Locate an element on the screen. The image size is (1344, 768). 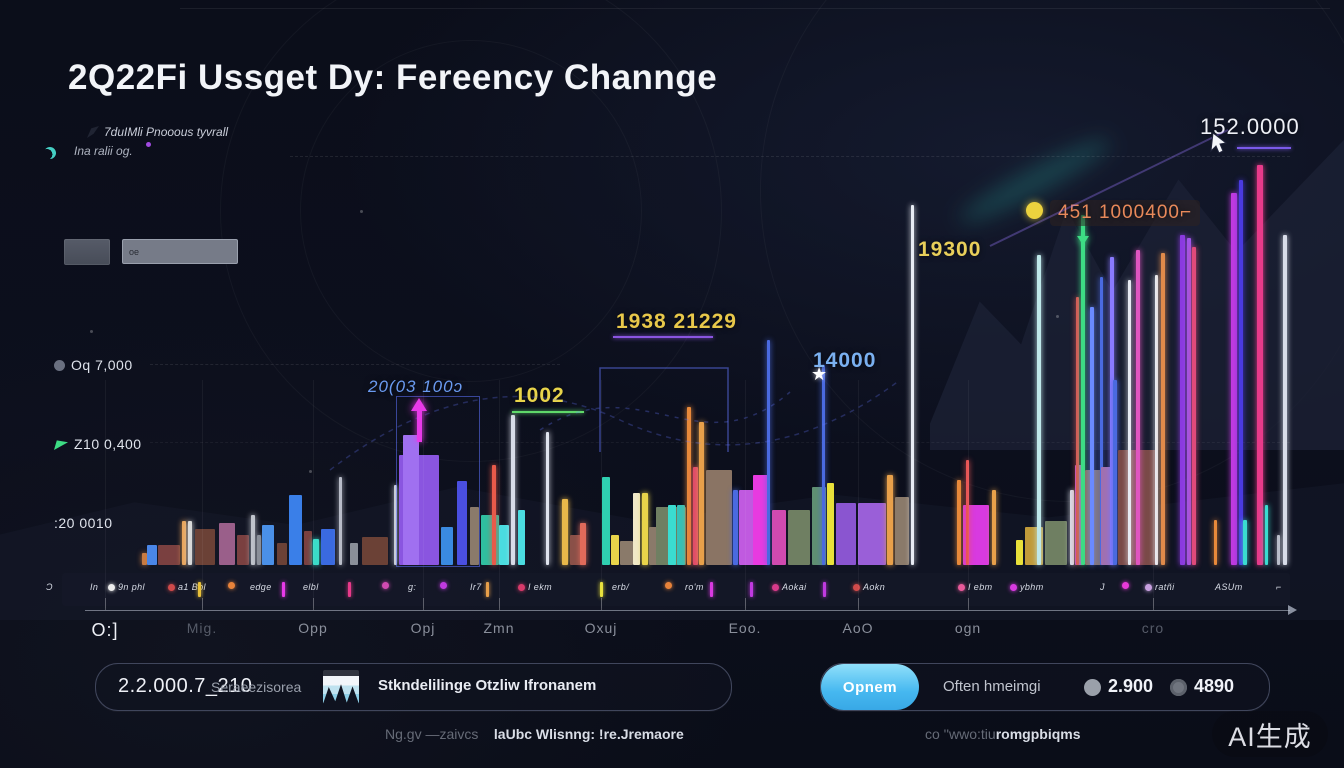
x-tick-label: Opj is located at coordinates (423, 628).